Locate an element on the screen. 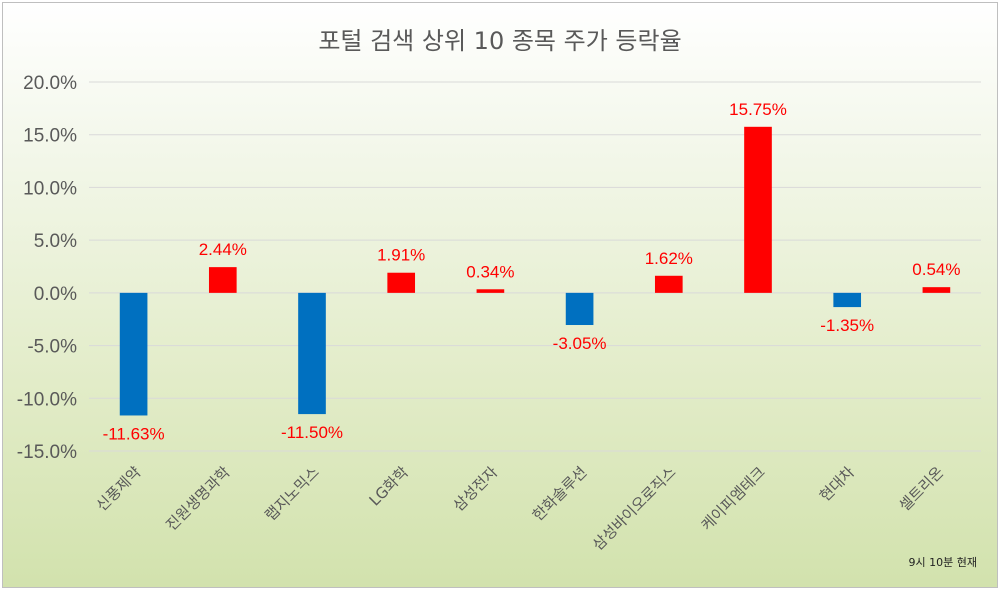  category-label: 진원생명과학 is located at coordinates (197, 498).